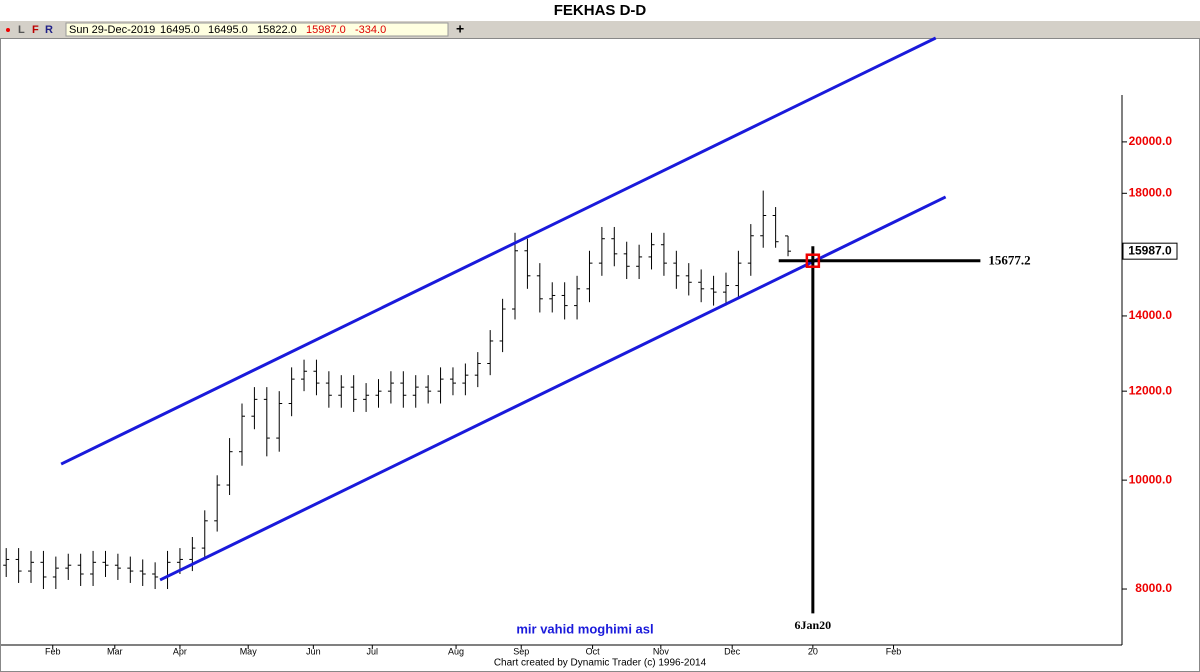 The image size is (1200, 672). I want to click on x-tick-label: Apr, so click(180, 651).